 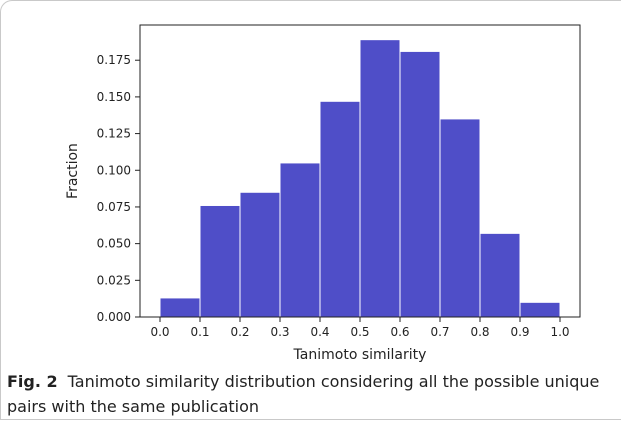 What do you see at coordinates (114, 170) in the screenshot?
I see `y-tick-label: 0.100` at bounding box center [114, 170].